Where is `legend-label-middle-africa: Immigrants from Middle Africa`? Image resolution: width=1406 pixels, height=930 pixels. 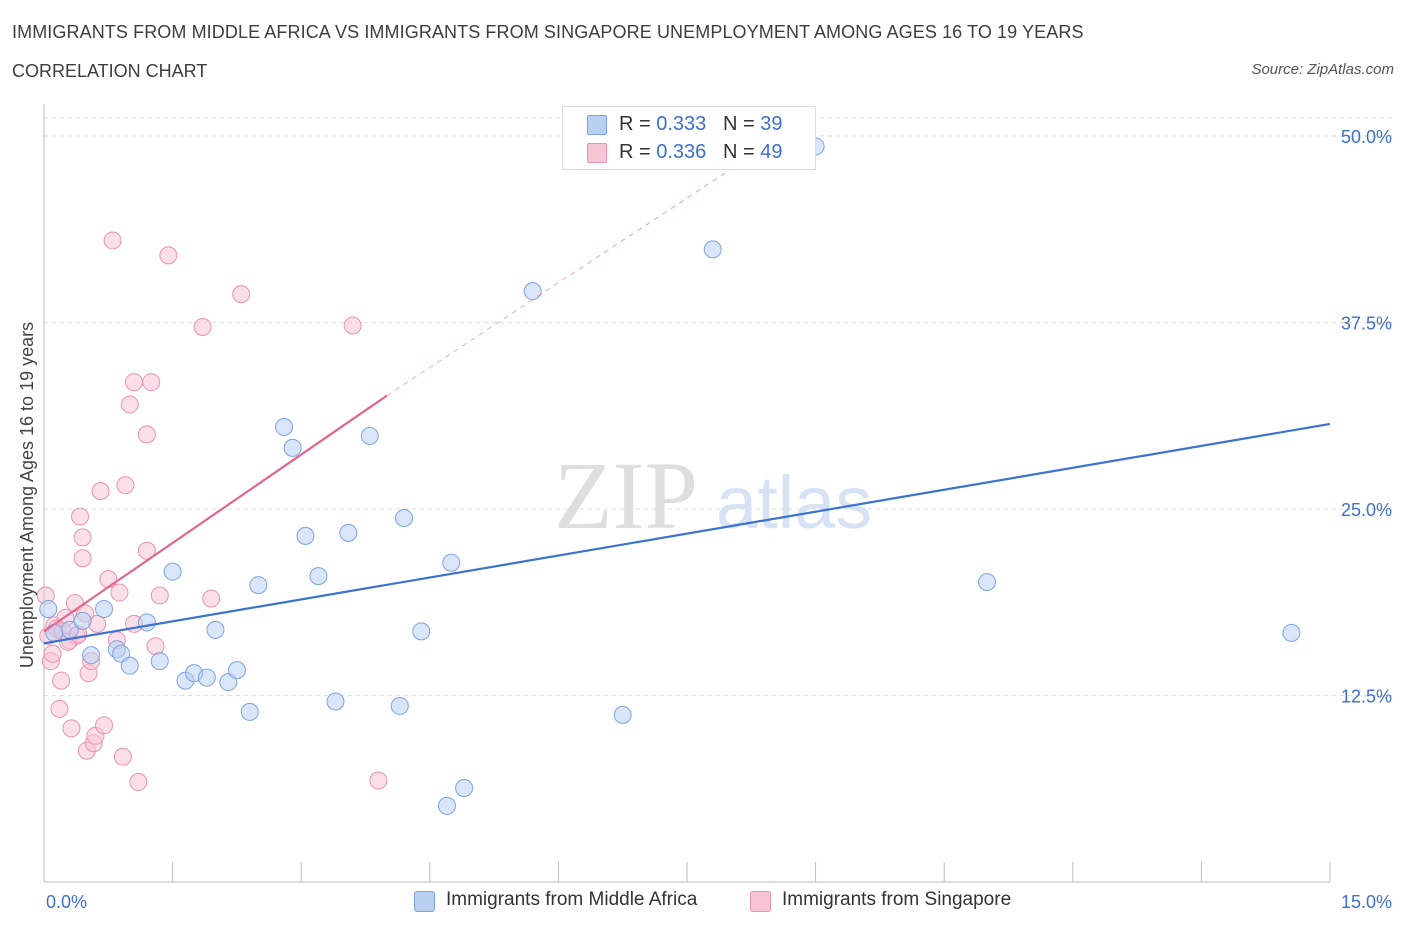 legend-label-middle-africa: Immigrants from Middle Africa is located at coordinates (572, 899).